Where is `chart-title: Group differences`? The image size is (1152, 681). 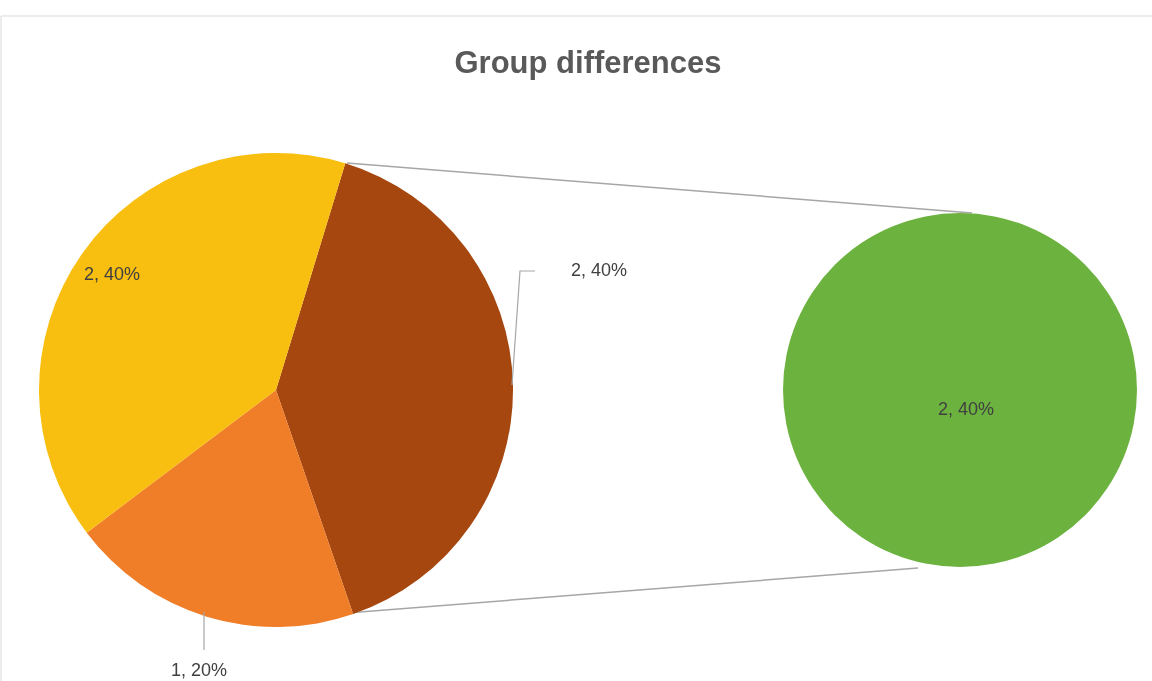
chart-title: Group differences is located at coordinates (588, 62).